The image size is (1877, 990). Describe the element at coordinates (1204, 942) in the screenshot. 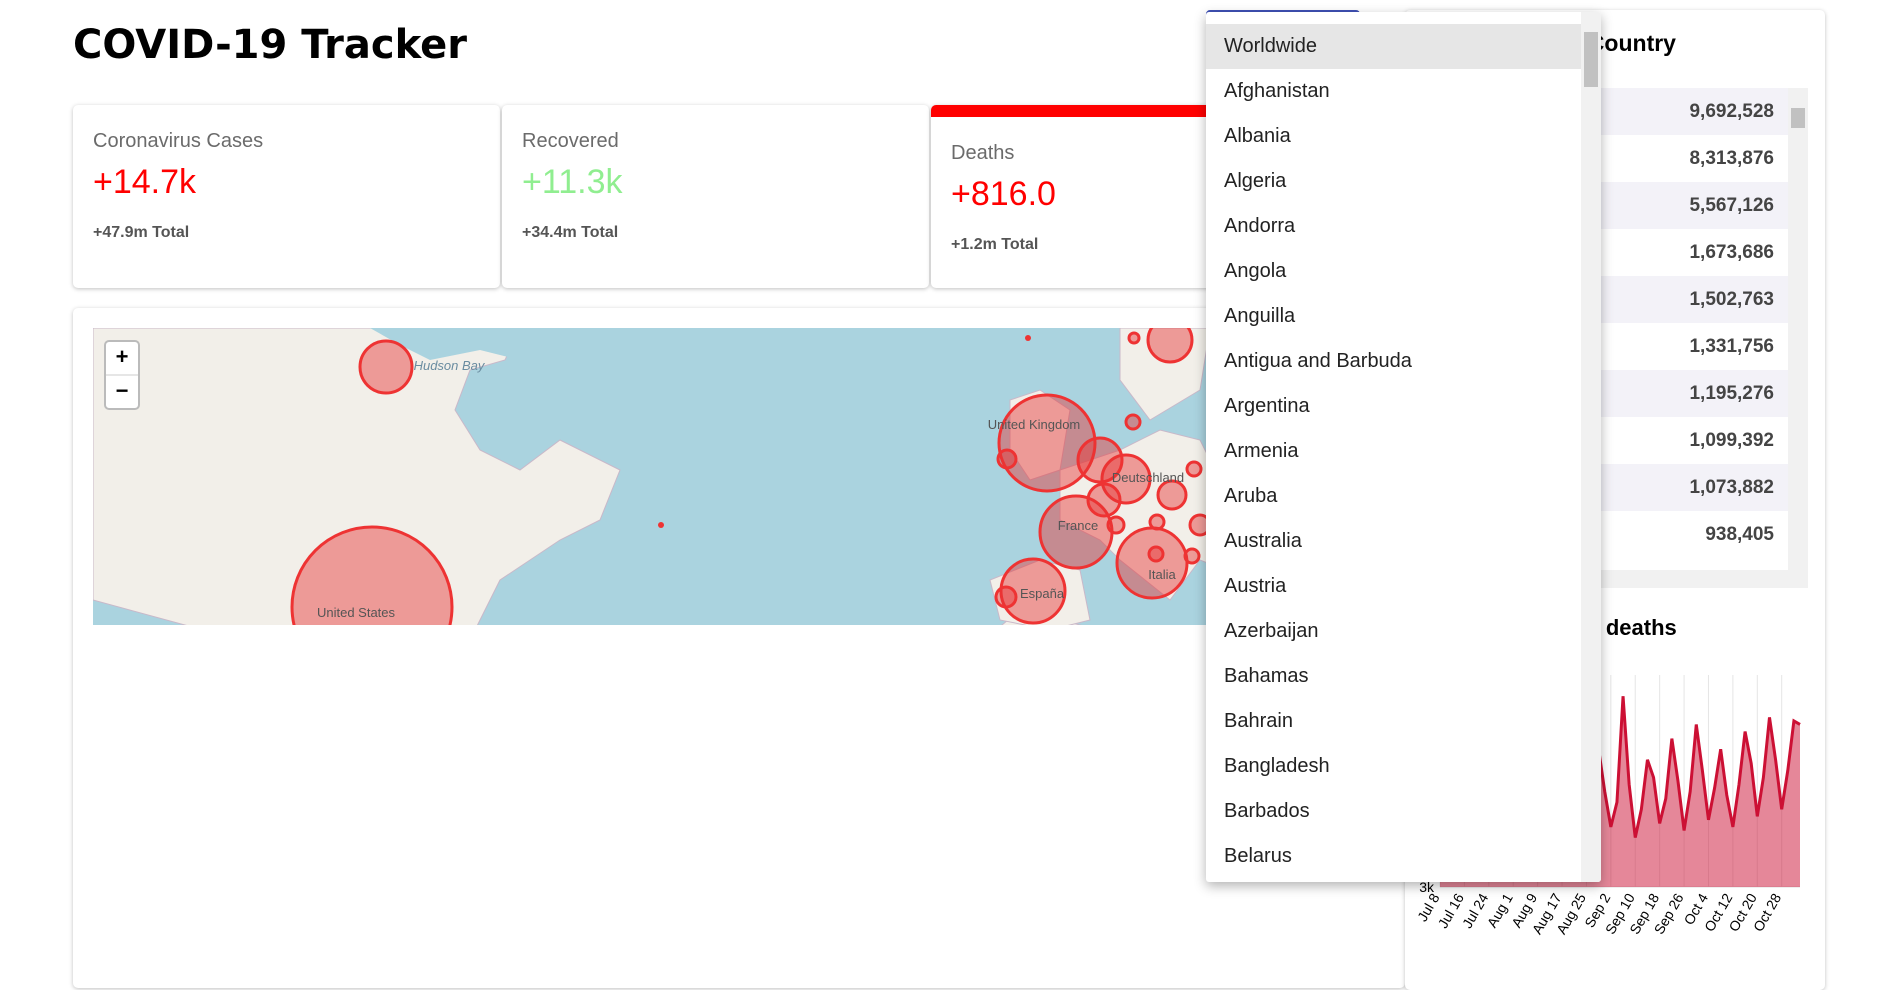

I see `attribution-link: OpenStreetMap` at that location.